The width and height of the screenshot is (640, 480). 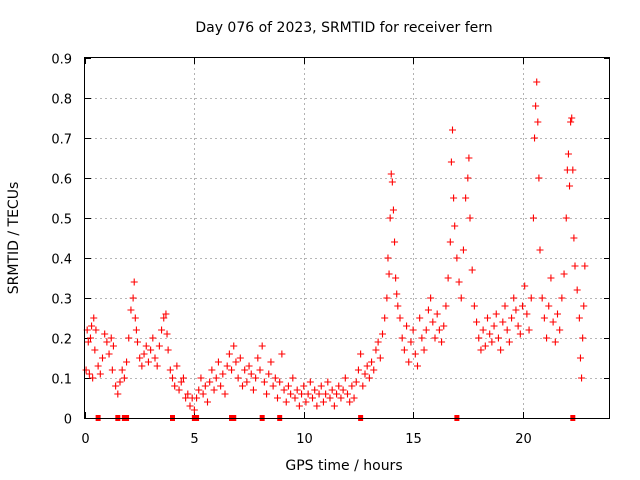 What do you see at coordinates (523, 439) in the screenshot?
I see `x-tick-label: 20` at bounding box center [523, 439].